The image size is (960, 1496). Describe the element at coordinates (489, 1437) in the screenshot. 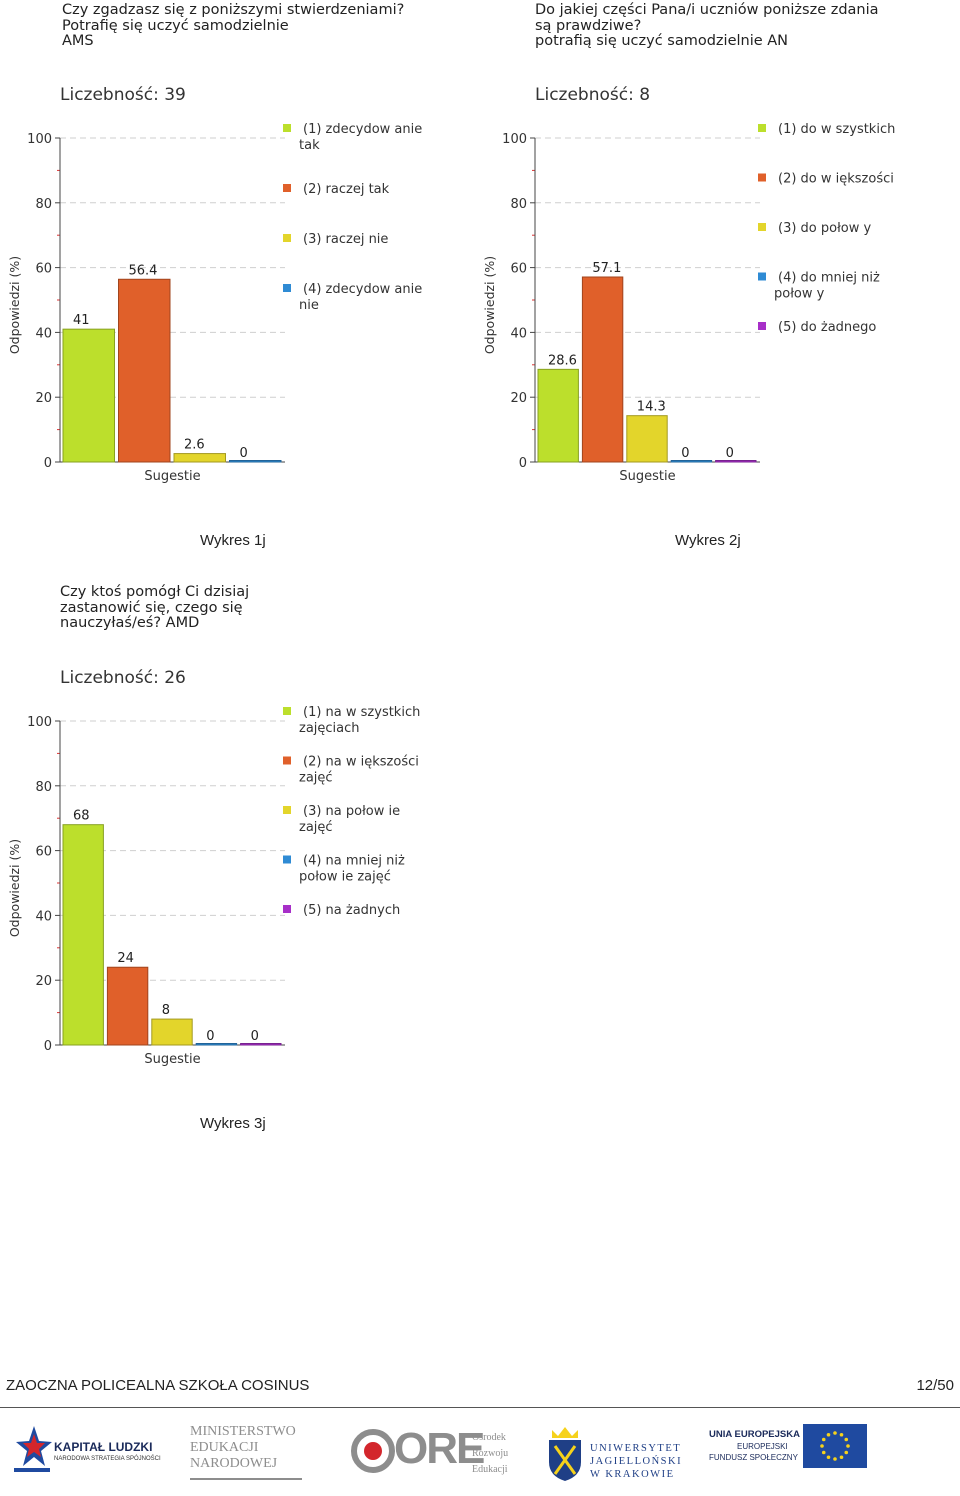

I see `ore-line1: Ośrodek` at that location.